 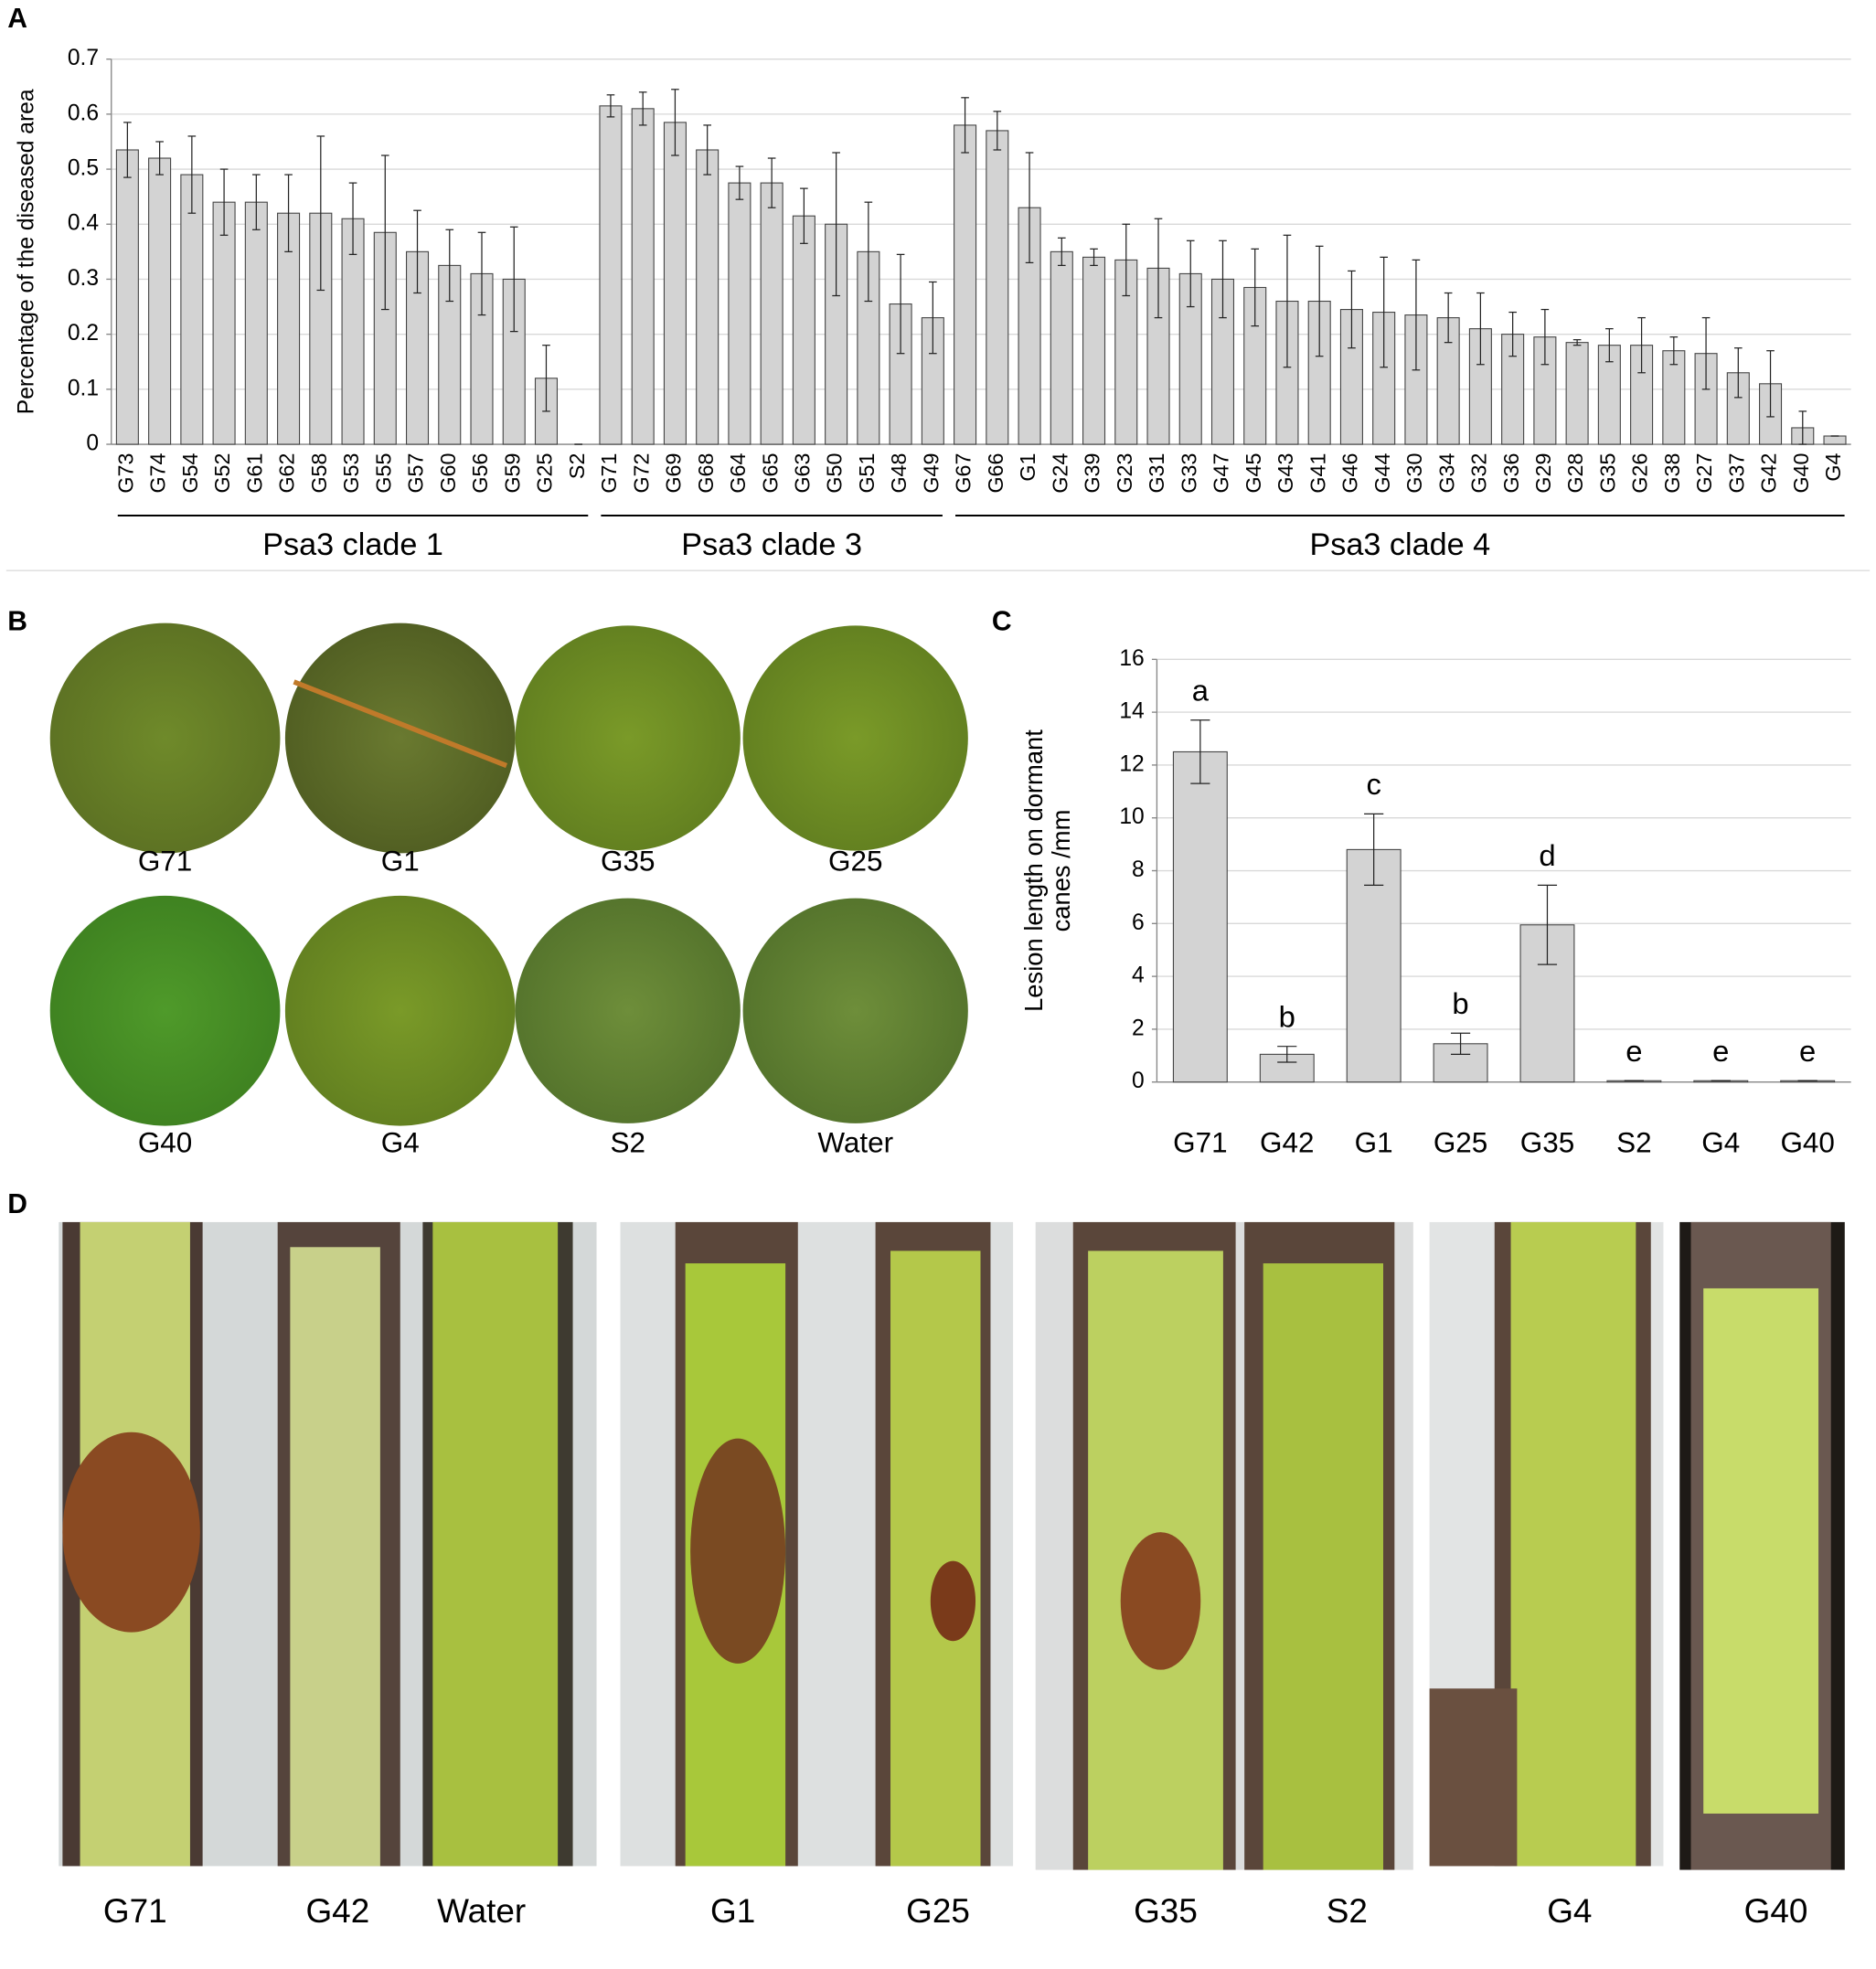 What do you see at coordinates (835, 473) in the screenshot?
I see `x-tick-label: G50` at bounding box center [835, 473].